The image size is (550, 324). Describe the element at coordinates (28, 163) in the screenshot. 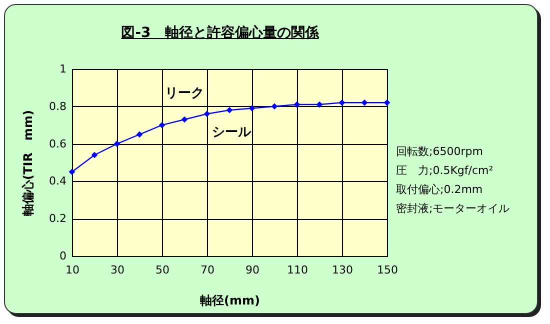

I see `y-axis-title: 軸偏心(TIR mm)` at that location.